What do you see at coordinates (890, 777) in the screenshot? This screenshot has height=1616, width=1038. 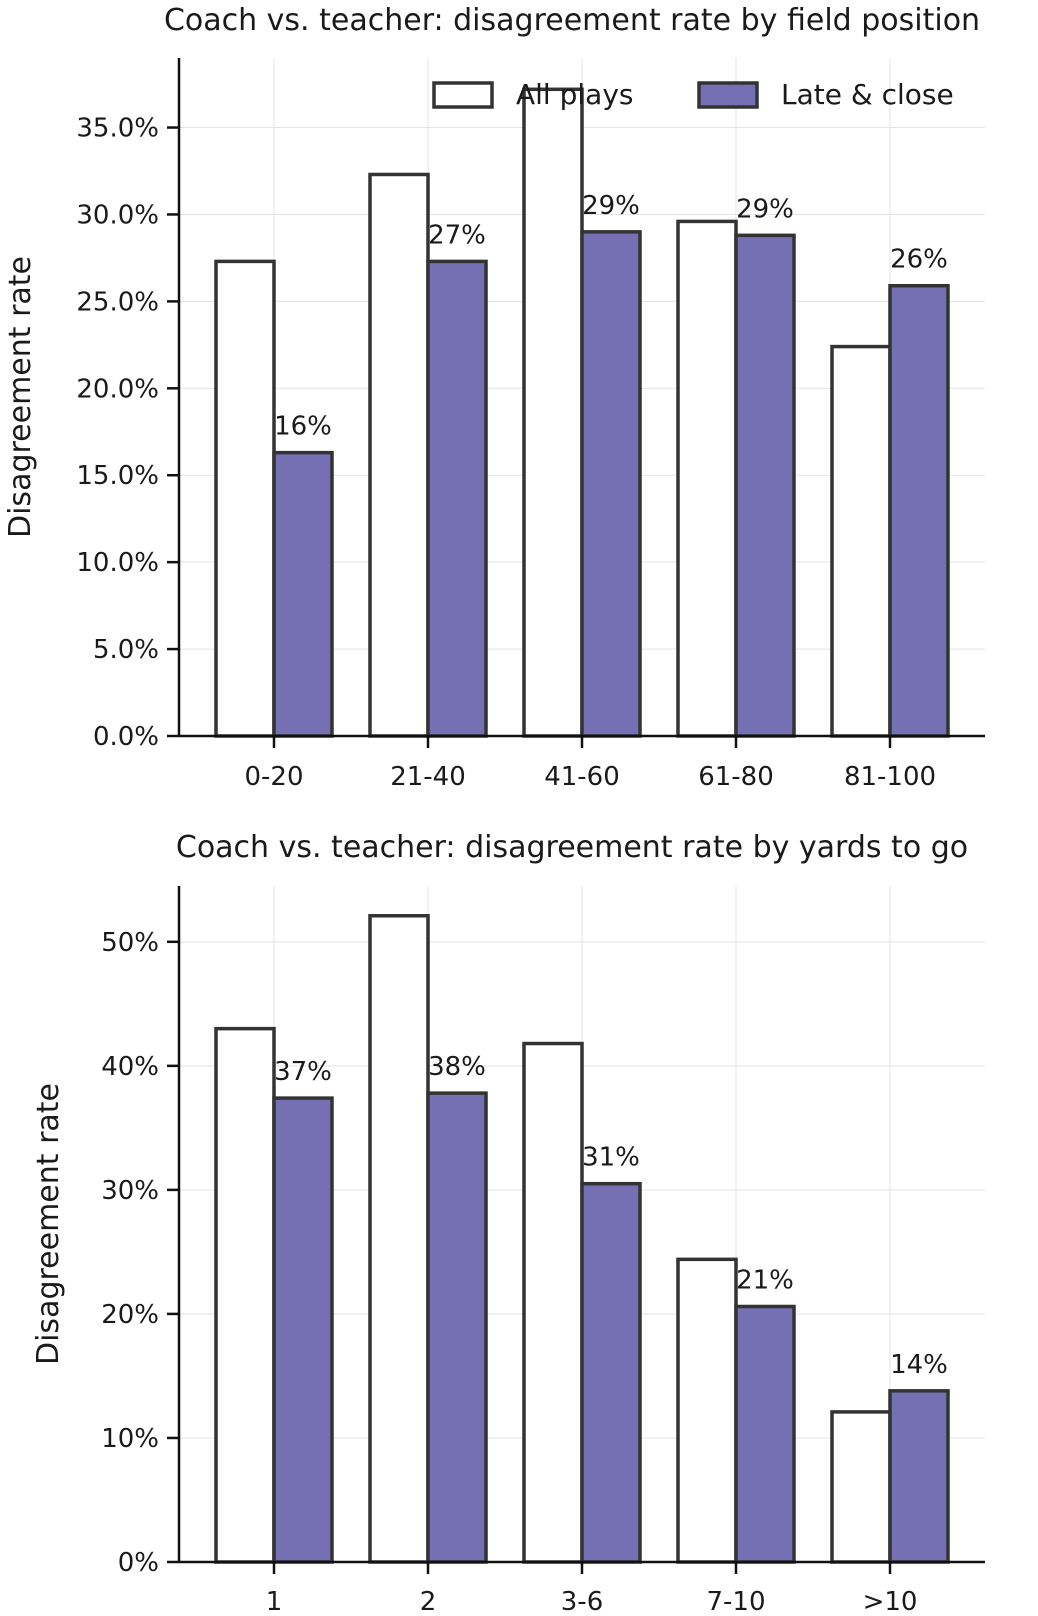 I see `x-tick-label: 81-100` at bounding box center [890, 777].